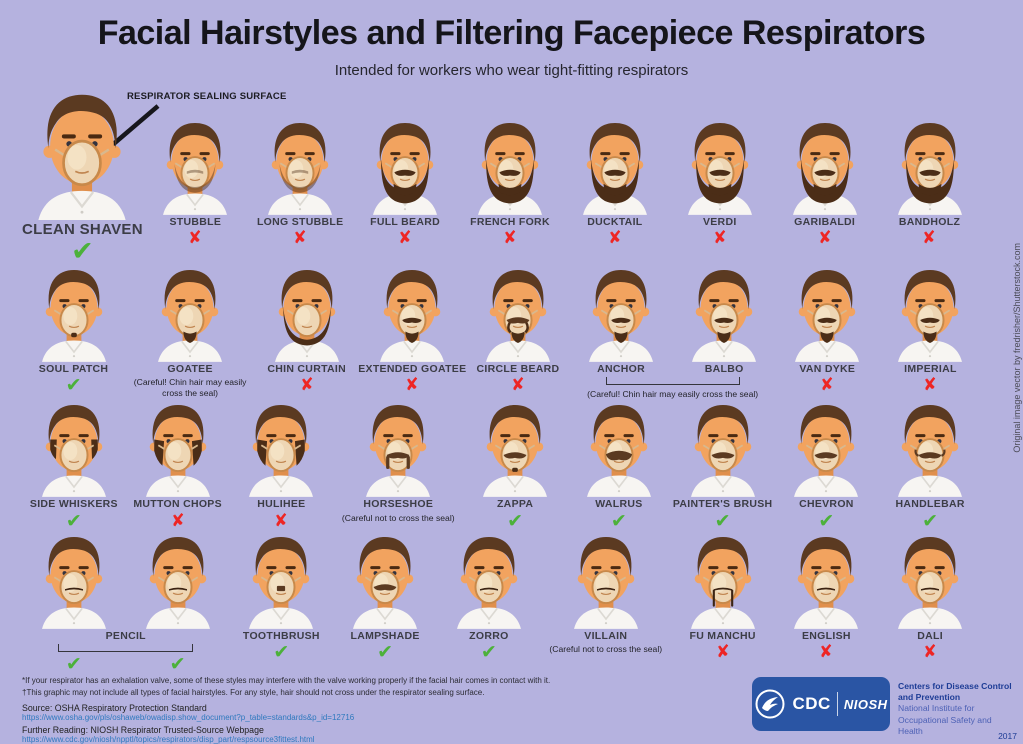 This screenshot has height=744, width=1023. Describe the element at coordinates (672, 381) in the screenshot. I see `pair-bracket` at that location.